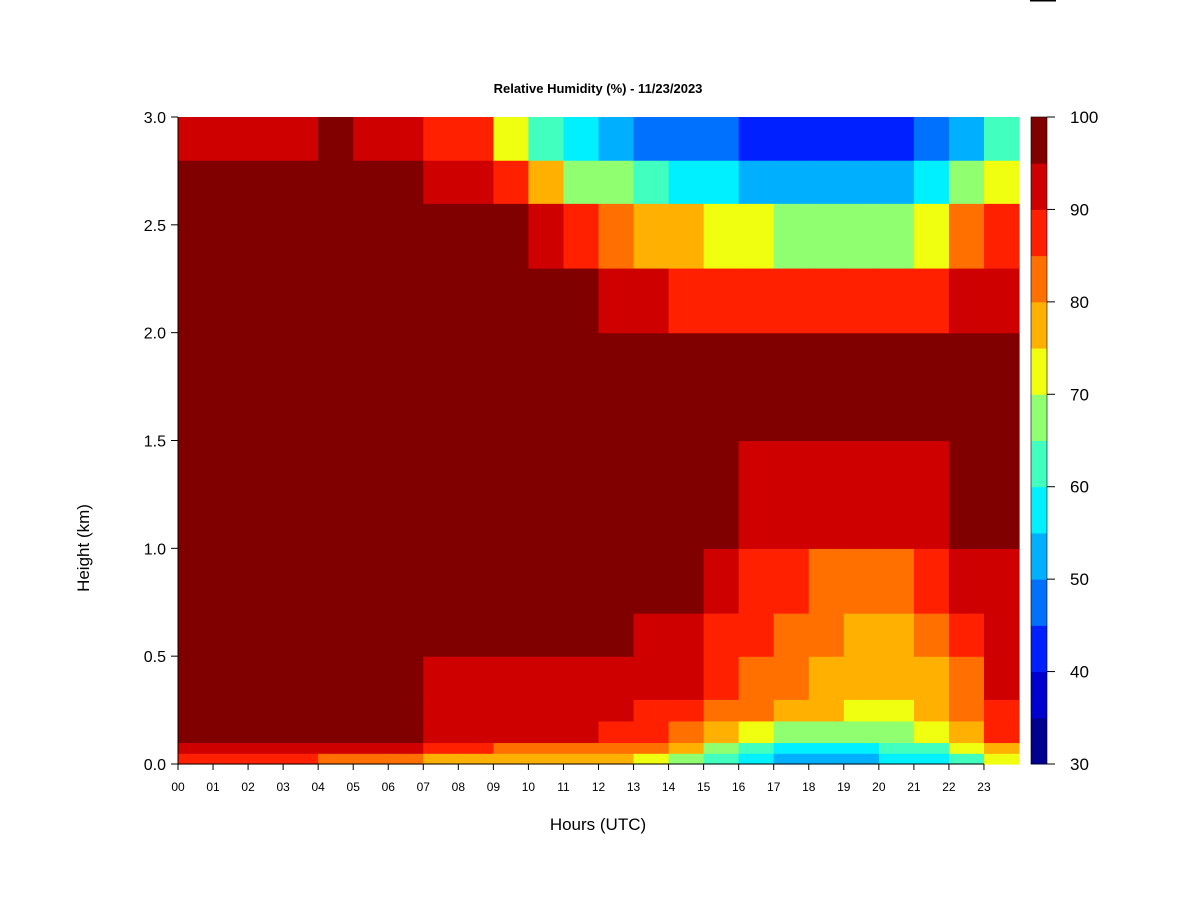  What do you see at coordinates (155, 657) in the screenshot?
I see `y-tick-label: 0.5` at bounding box center [155, 657].